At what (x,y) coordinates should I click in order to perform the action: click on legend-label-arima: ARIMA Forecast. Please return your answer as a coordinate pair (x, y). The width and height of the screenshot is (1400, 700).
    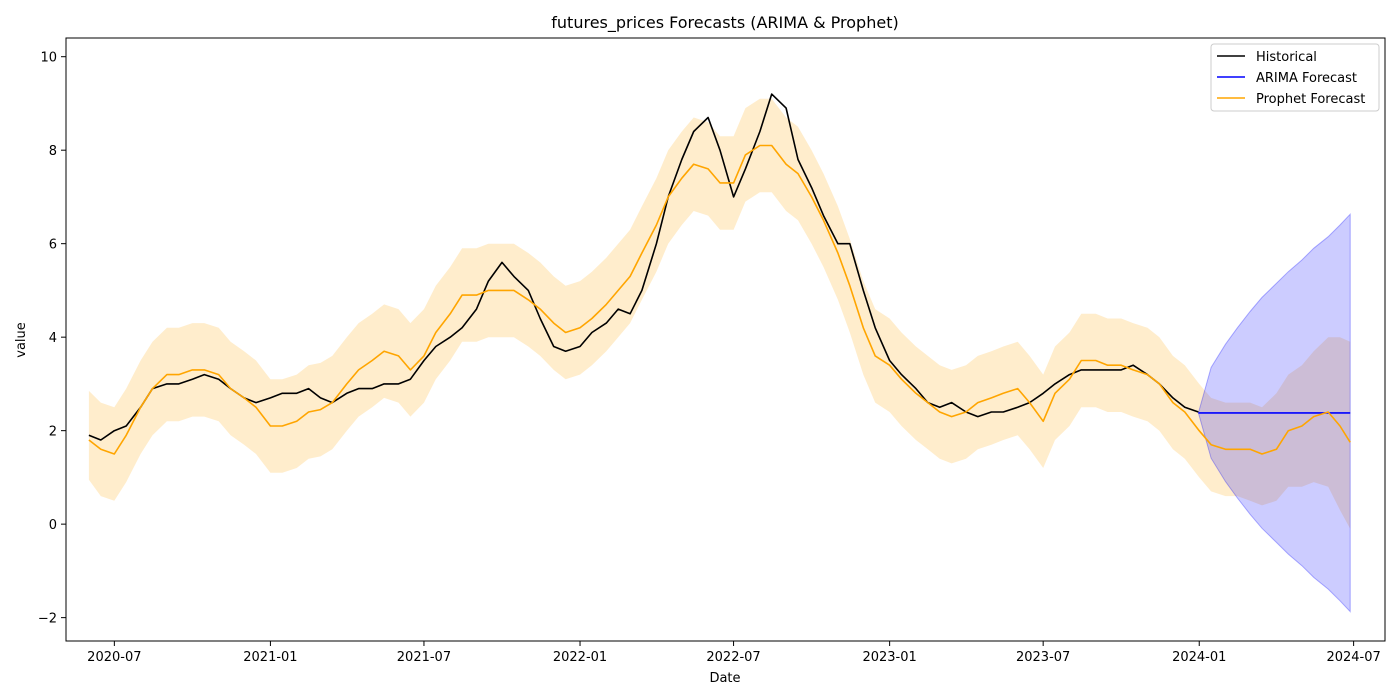
    Looking at the image, I should click on (1306, 78).